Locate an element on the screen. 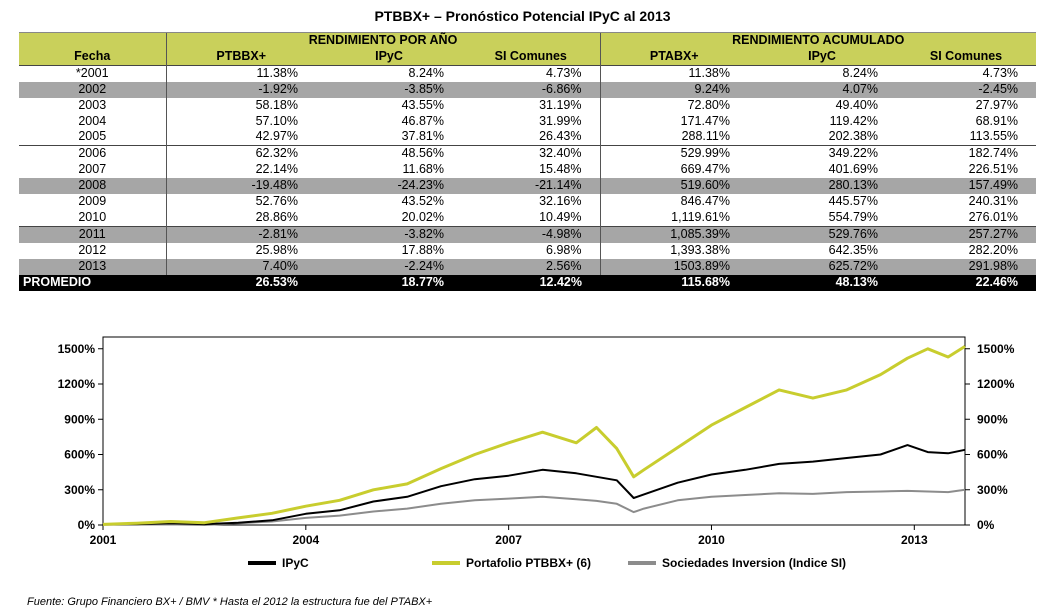 The image size is (1045, 616). year-cell: 2011 is located at coordinates (92, 234).